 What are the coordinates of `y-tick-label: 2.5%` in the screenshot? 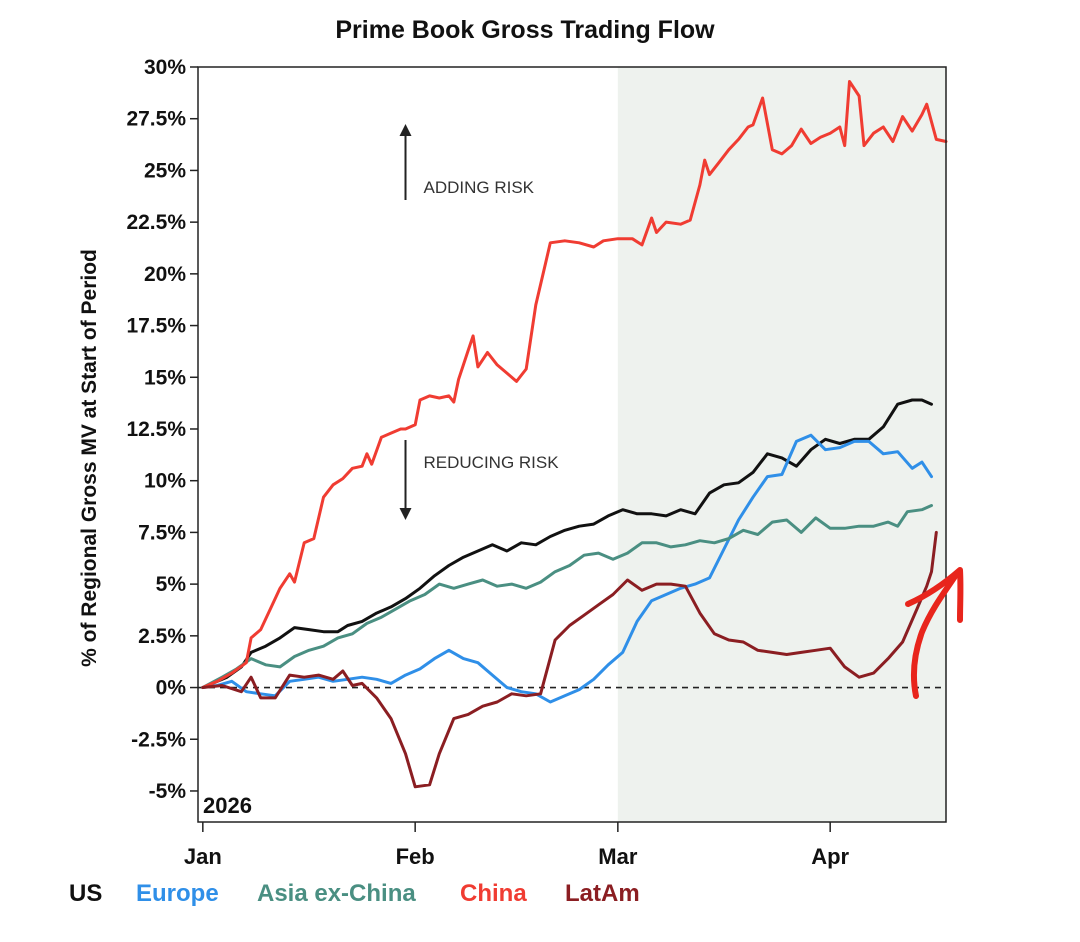 It's located at (162, 636).